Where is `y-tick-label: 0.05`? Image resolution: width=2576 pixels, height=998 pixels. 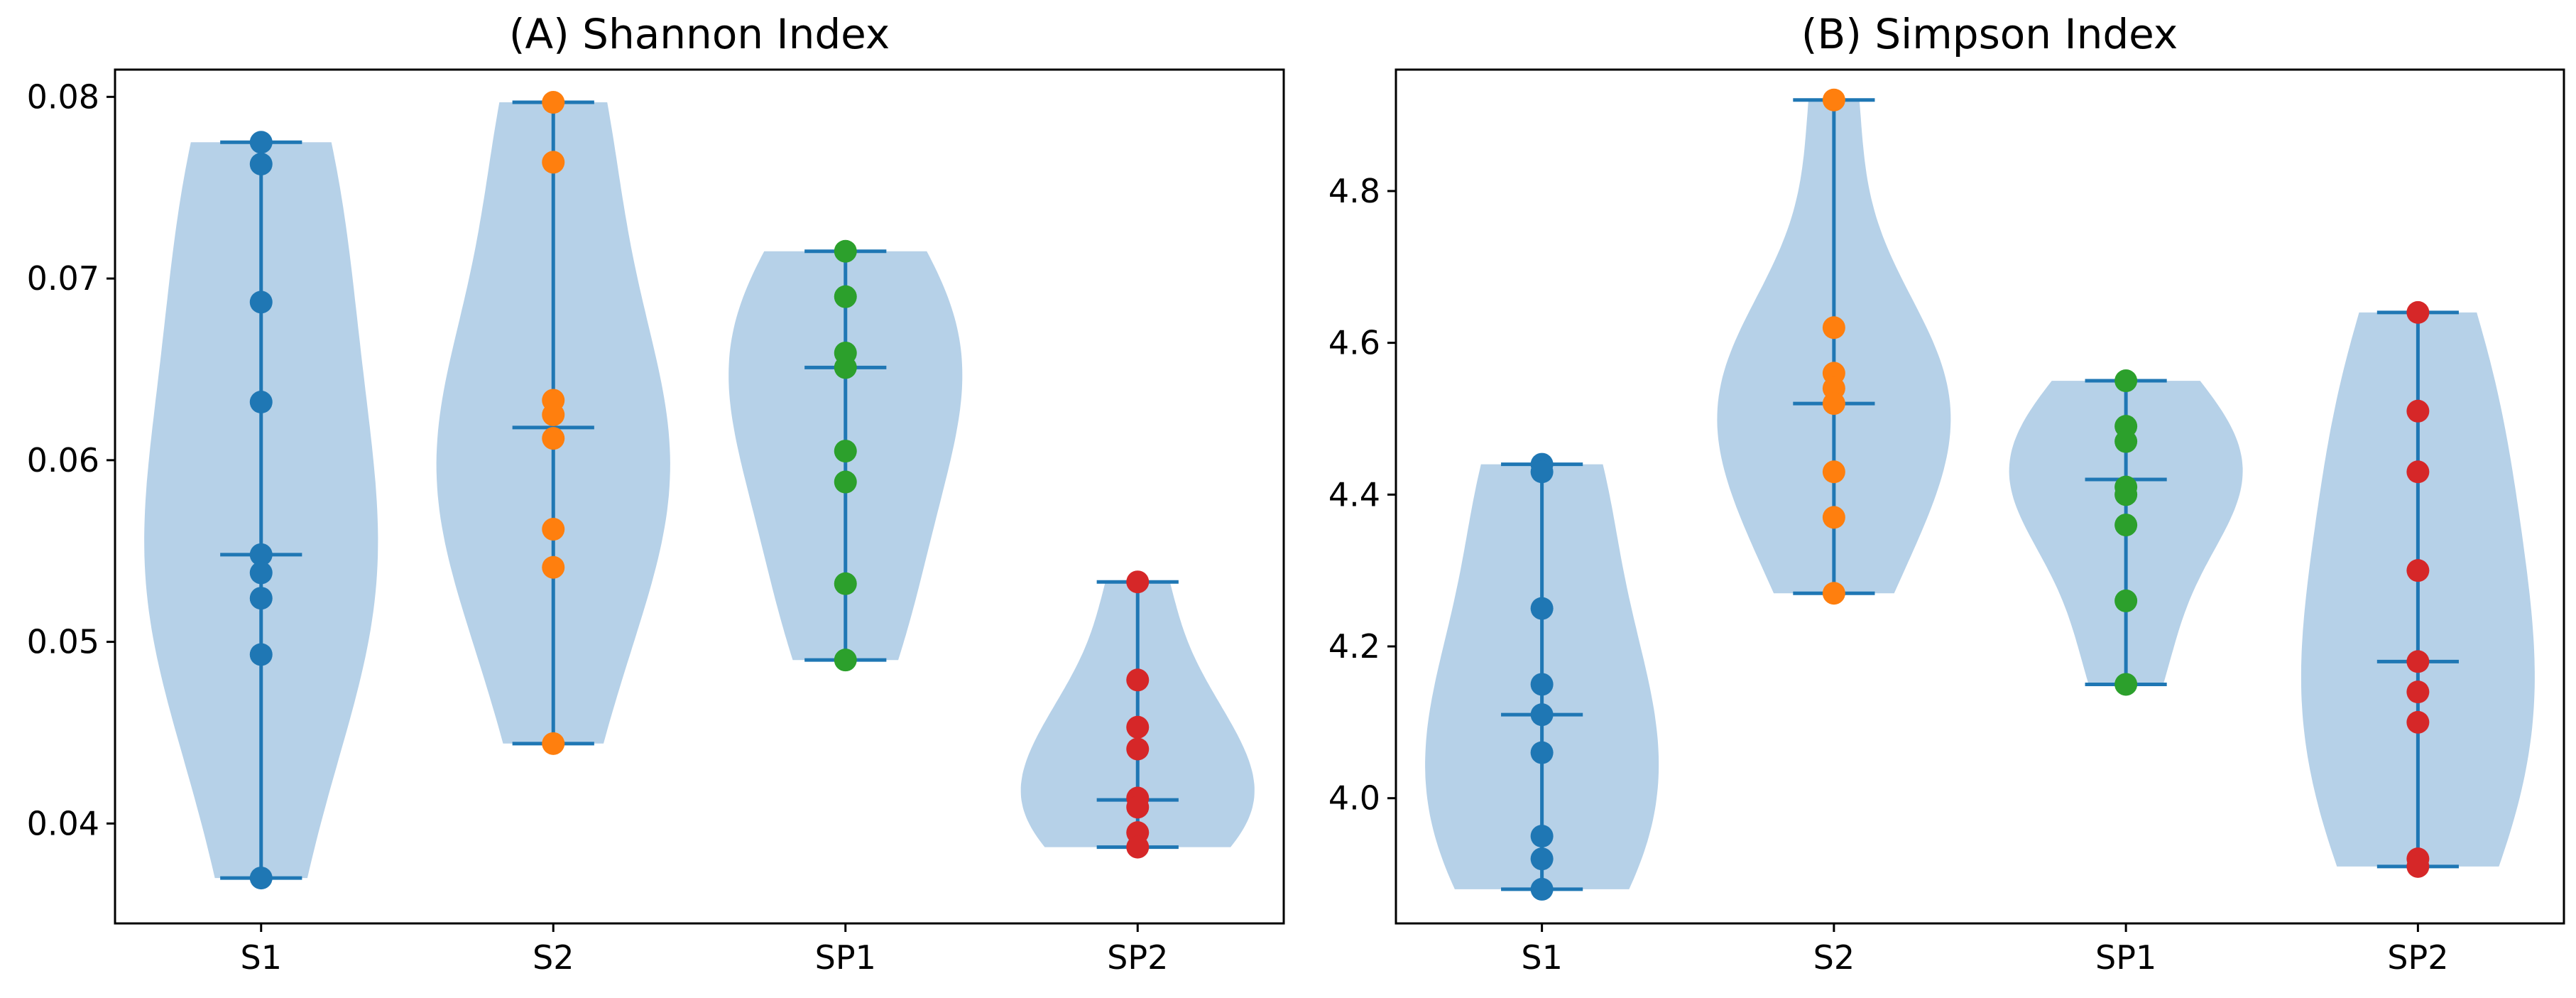
y-tick-label: 0.05 is located at coordinates (63, 642).